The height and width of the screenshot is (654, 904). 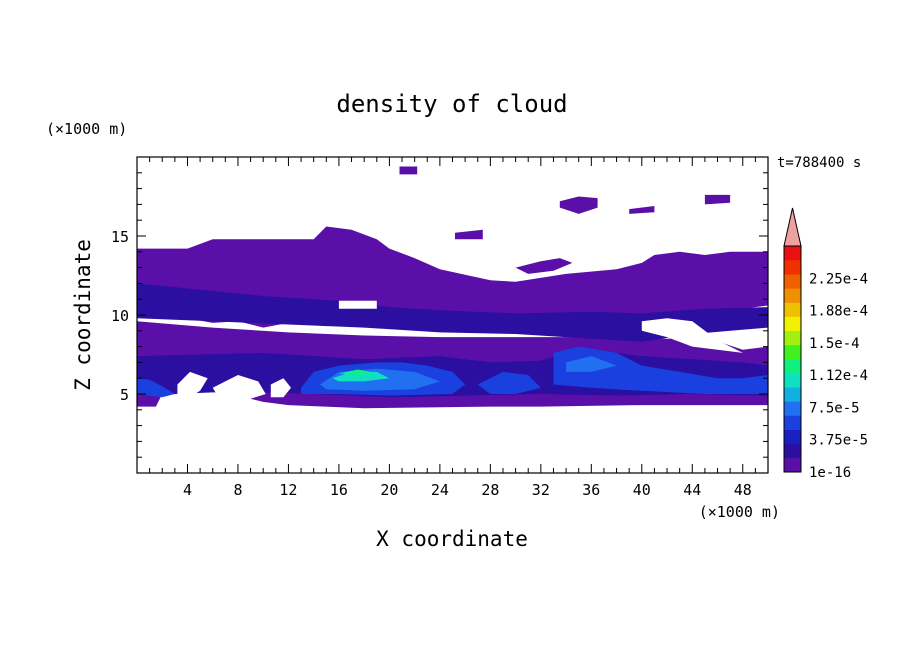 What do you see at coordinates (792, 227) in the screenshot?
I see `colorbar-extend-arrow` at bounding box center [792, 227].